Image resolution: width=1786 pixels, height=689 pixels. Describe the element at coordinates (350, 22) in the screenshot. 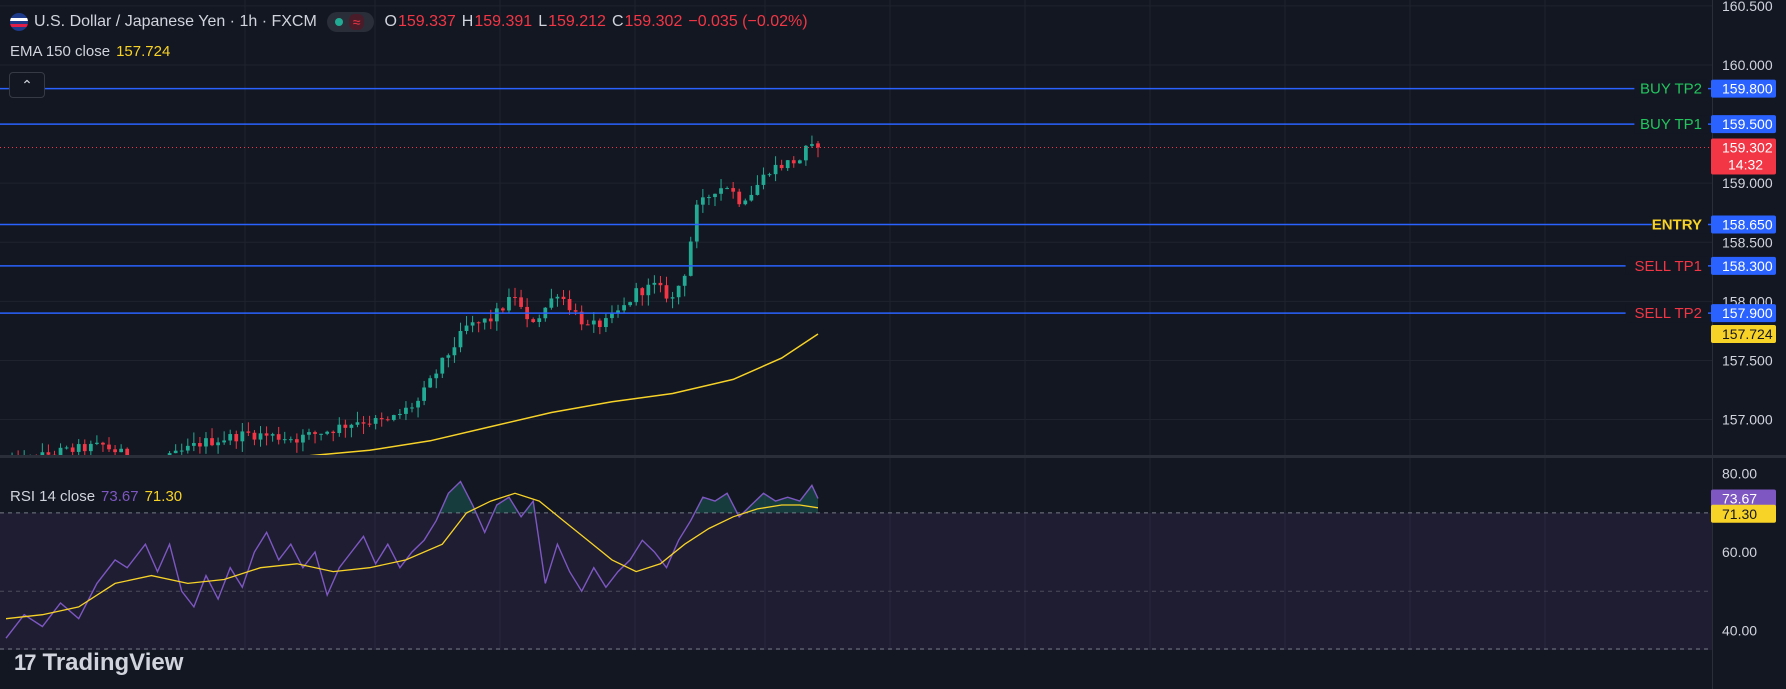

I see `market-status: ≈` at that location.